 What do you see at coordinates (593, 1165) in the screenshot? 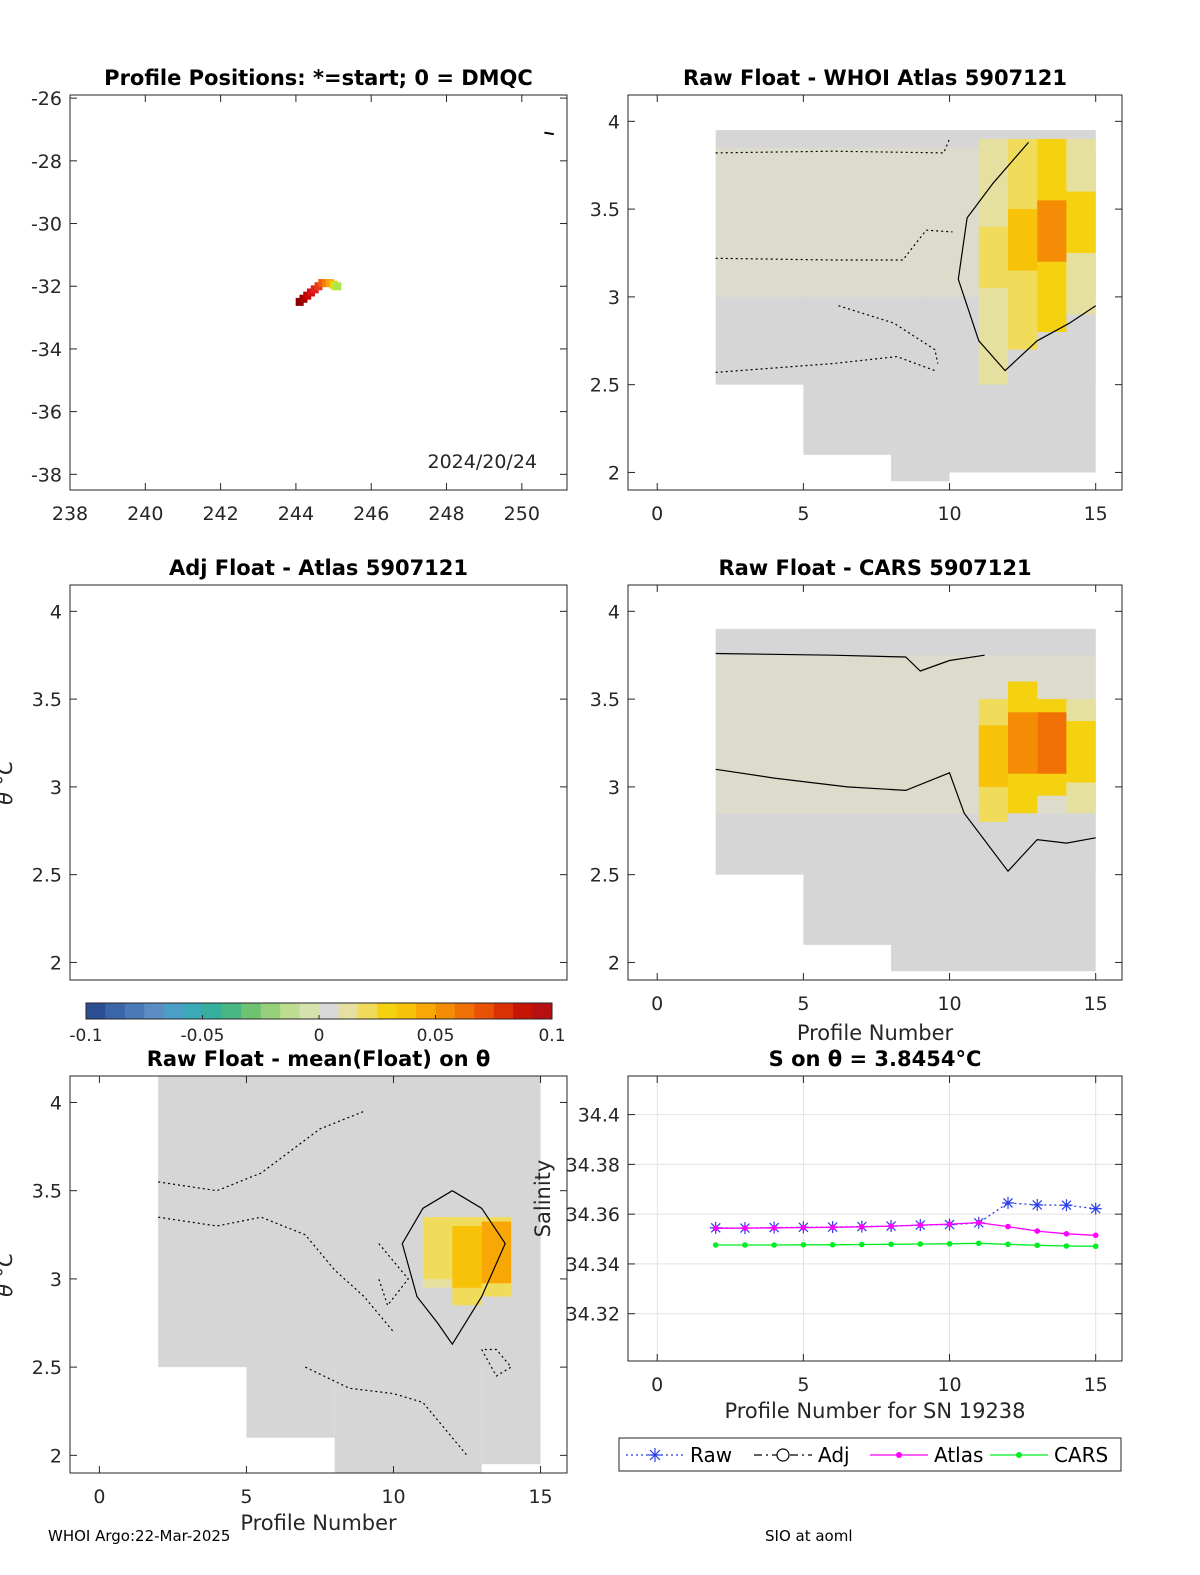
I see `y-tick-label: 34.38` at bounding box center [593, 1165].